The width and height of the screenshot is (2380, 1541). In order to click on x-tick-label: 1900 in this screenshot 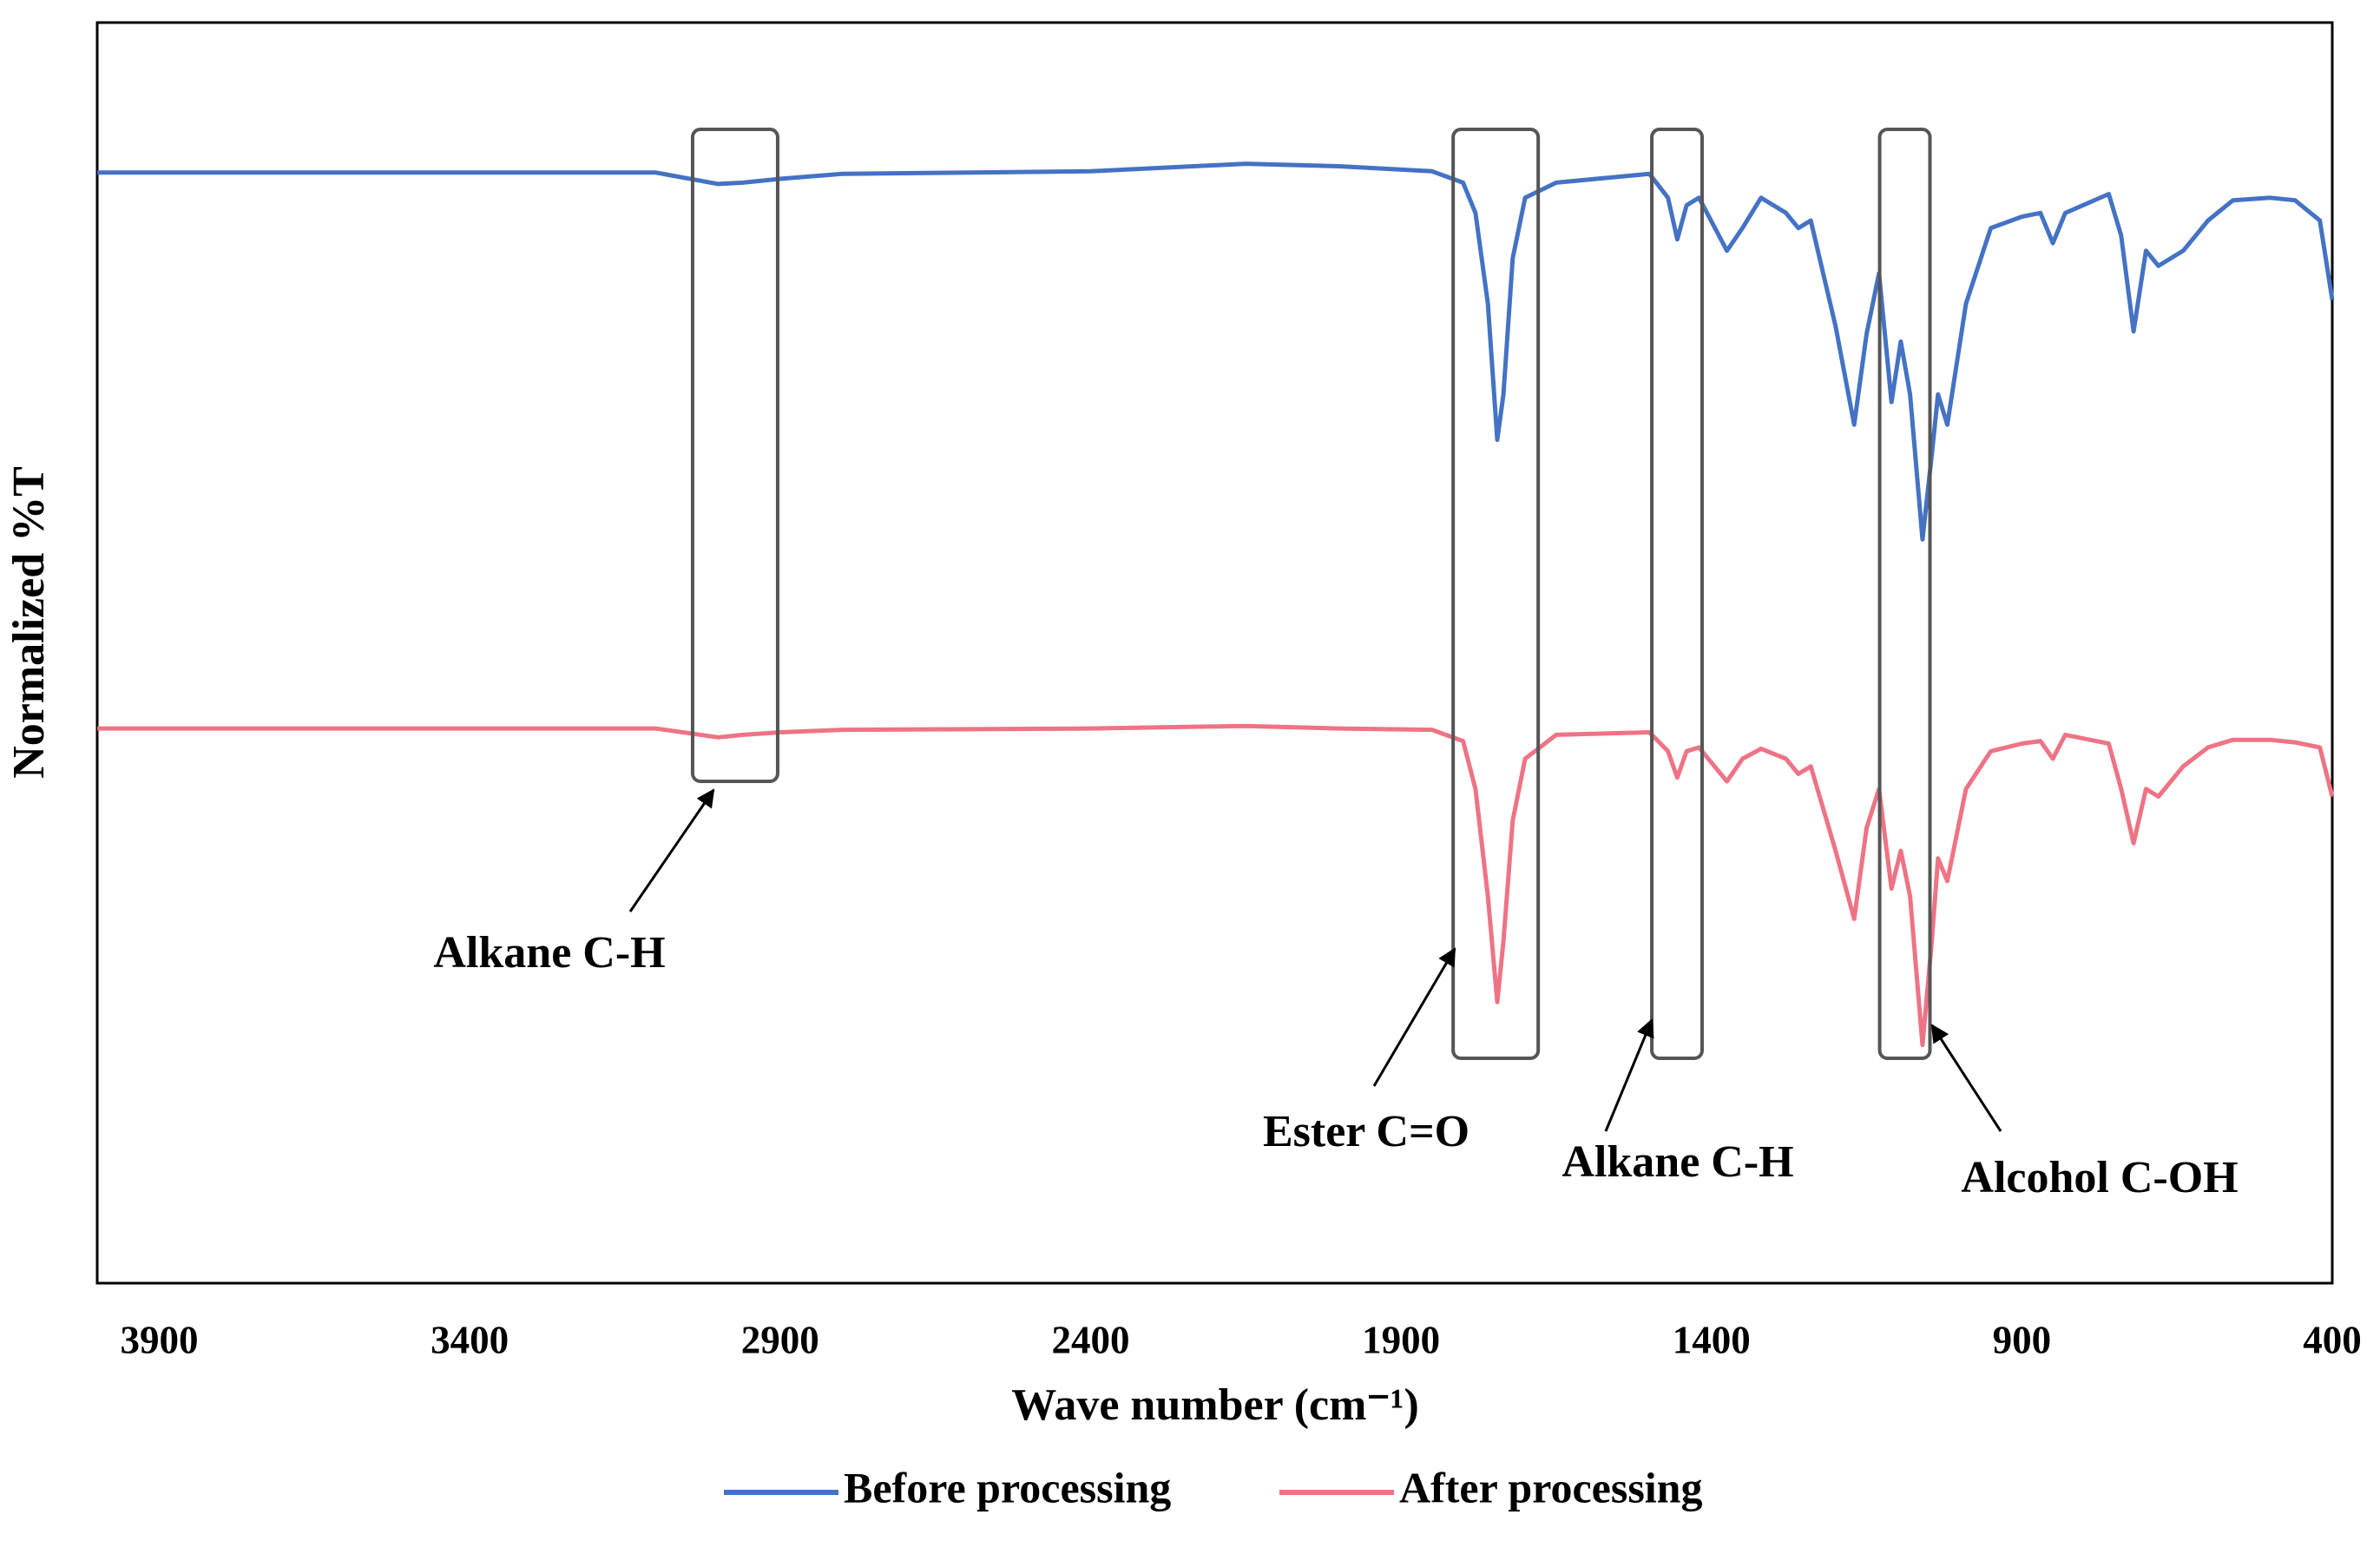, I will do `click(1401, 1340)`.